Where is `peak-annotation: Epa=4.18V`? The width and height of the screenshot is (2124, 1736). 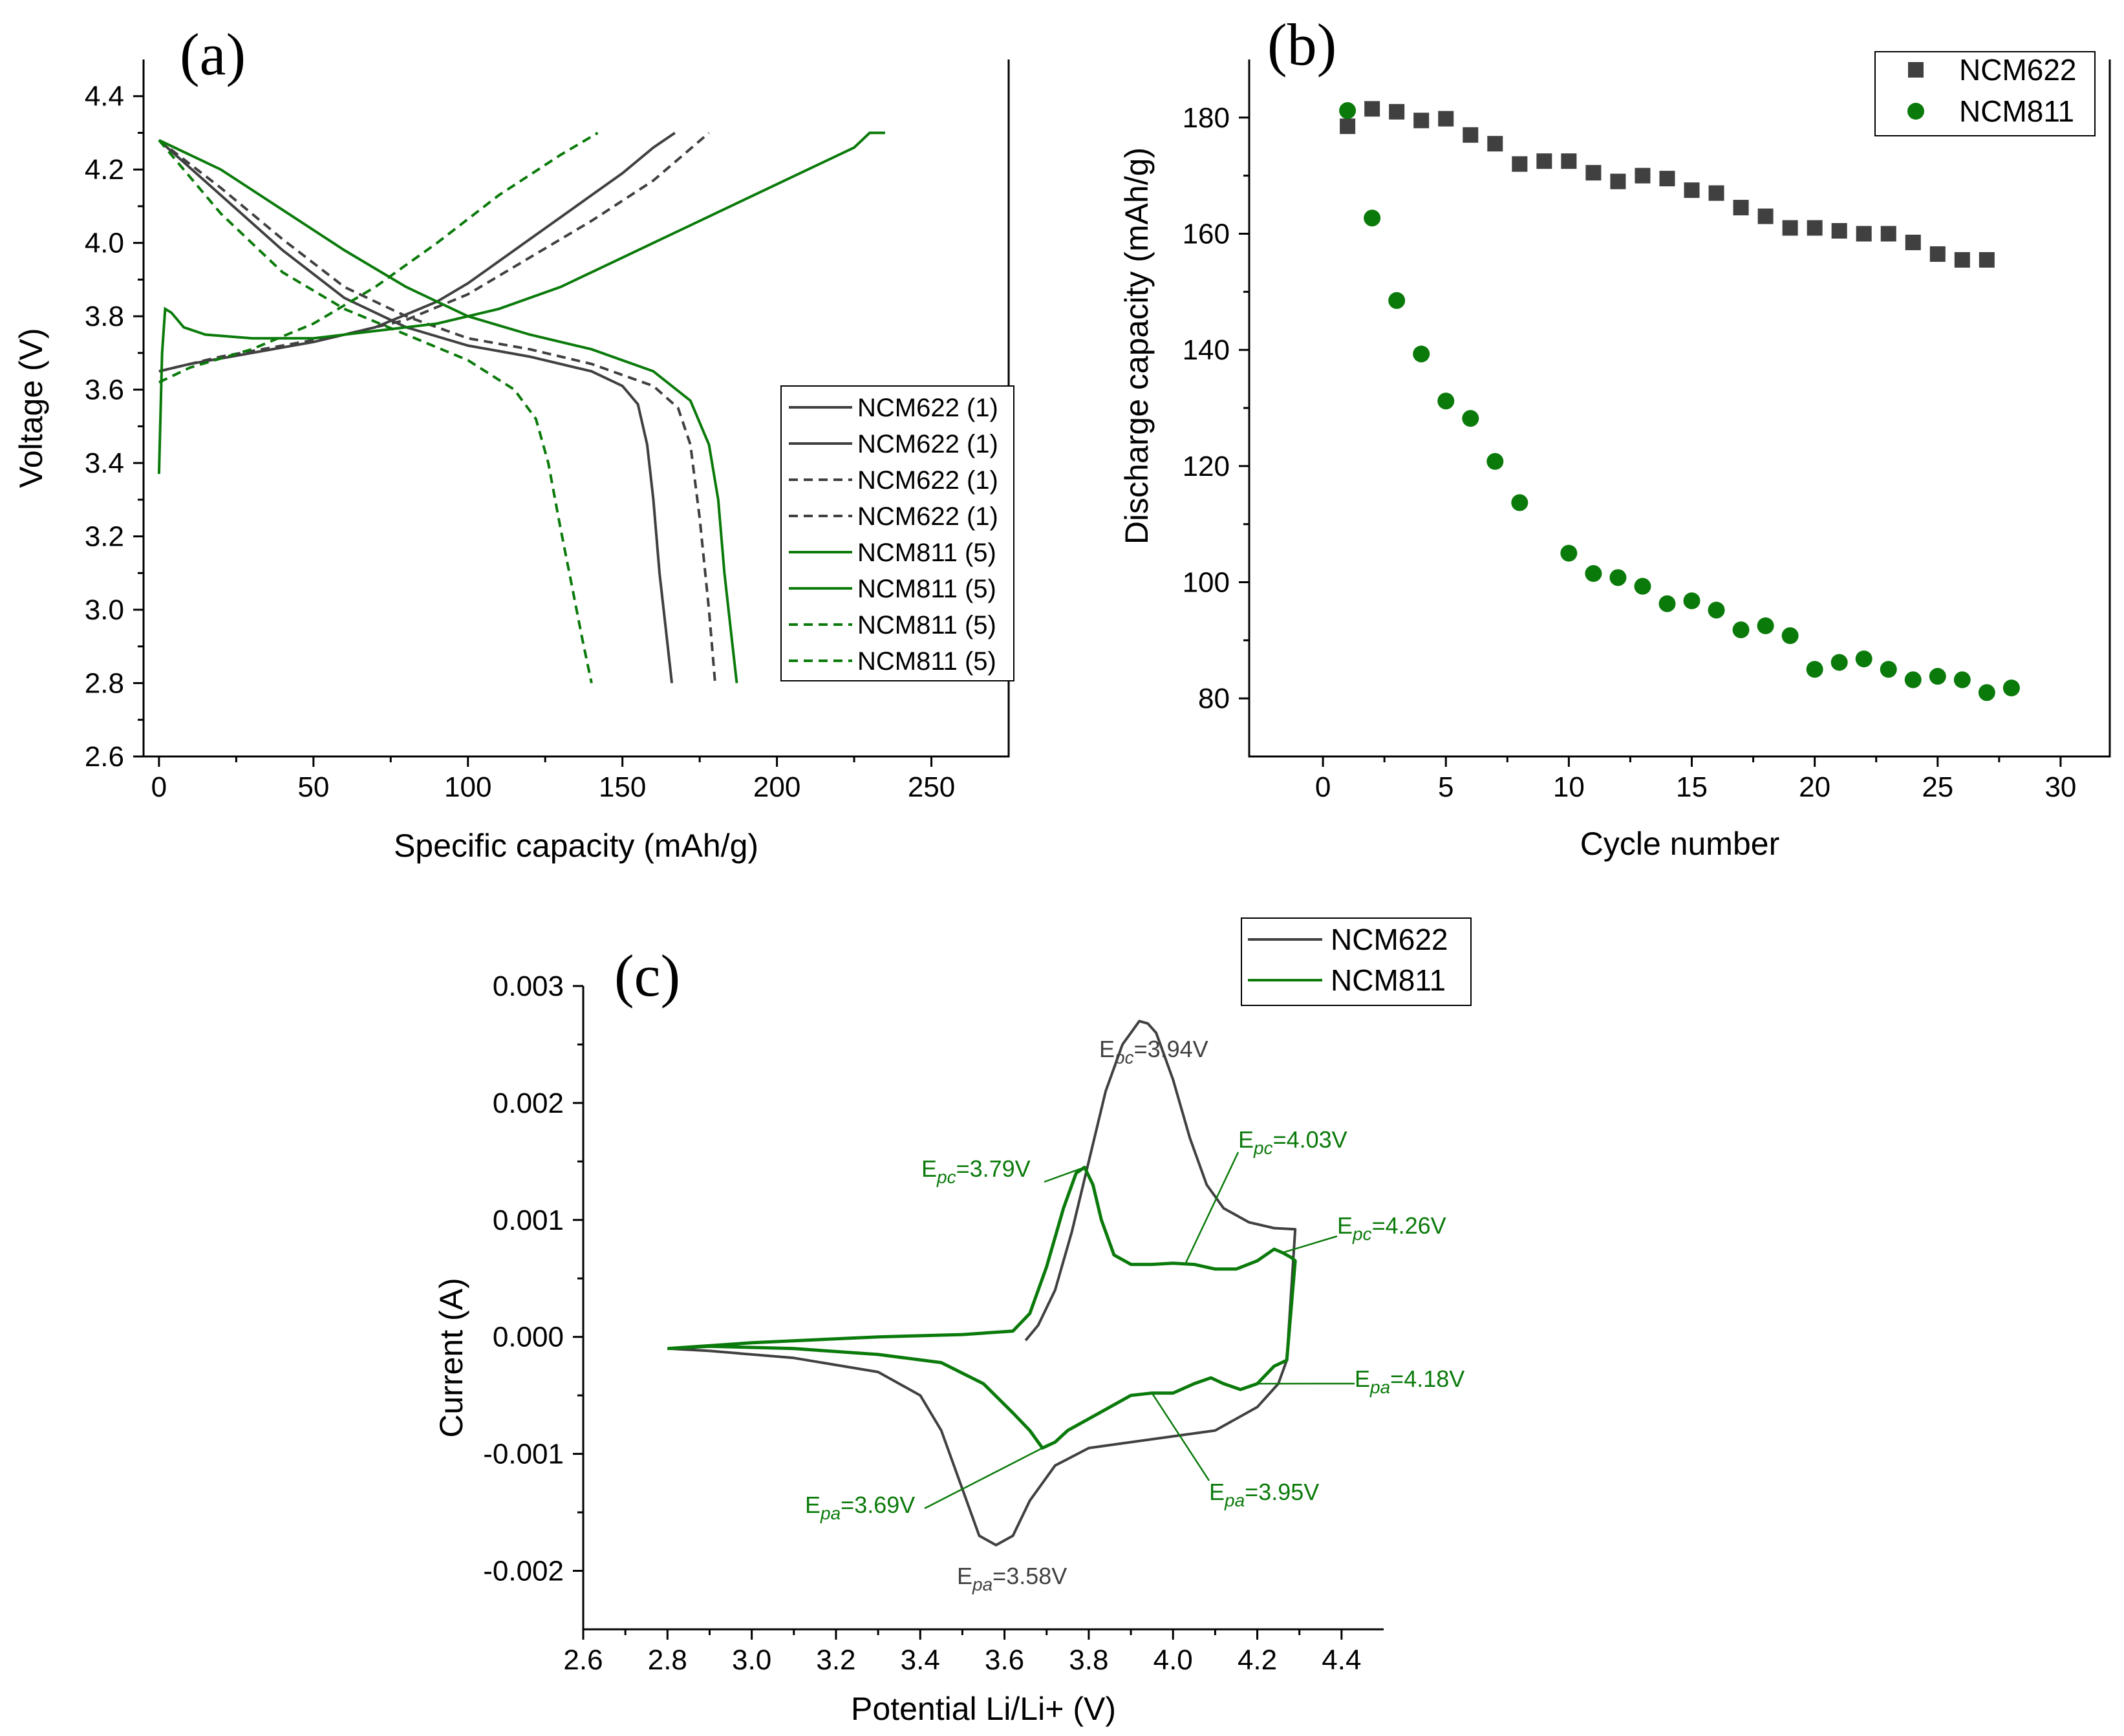 peak-annotation: Epa=4.18V is located at coordinates (1409, 1381).